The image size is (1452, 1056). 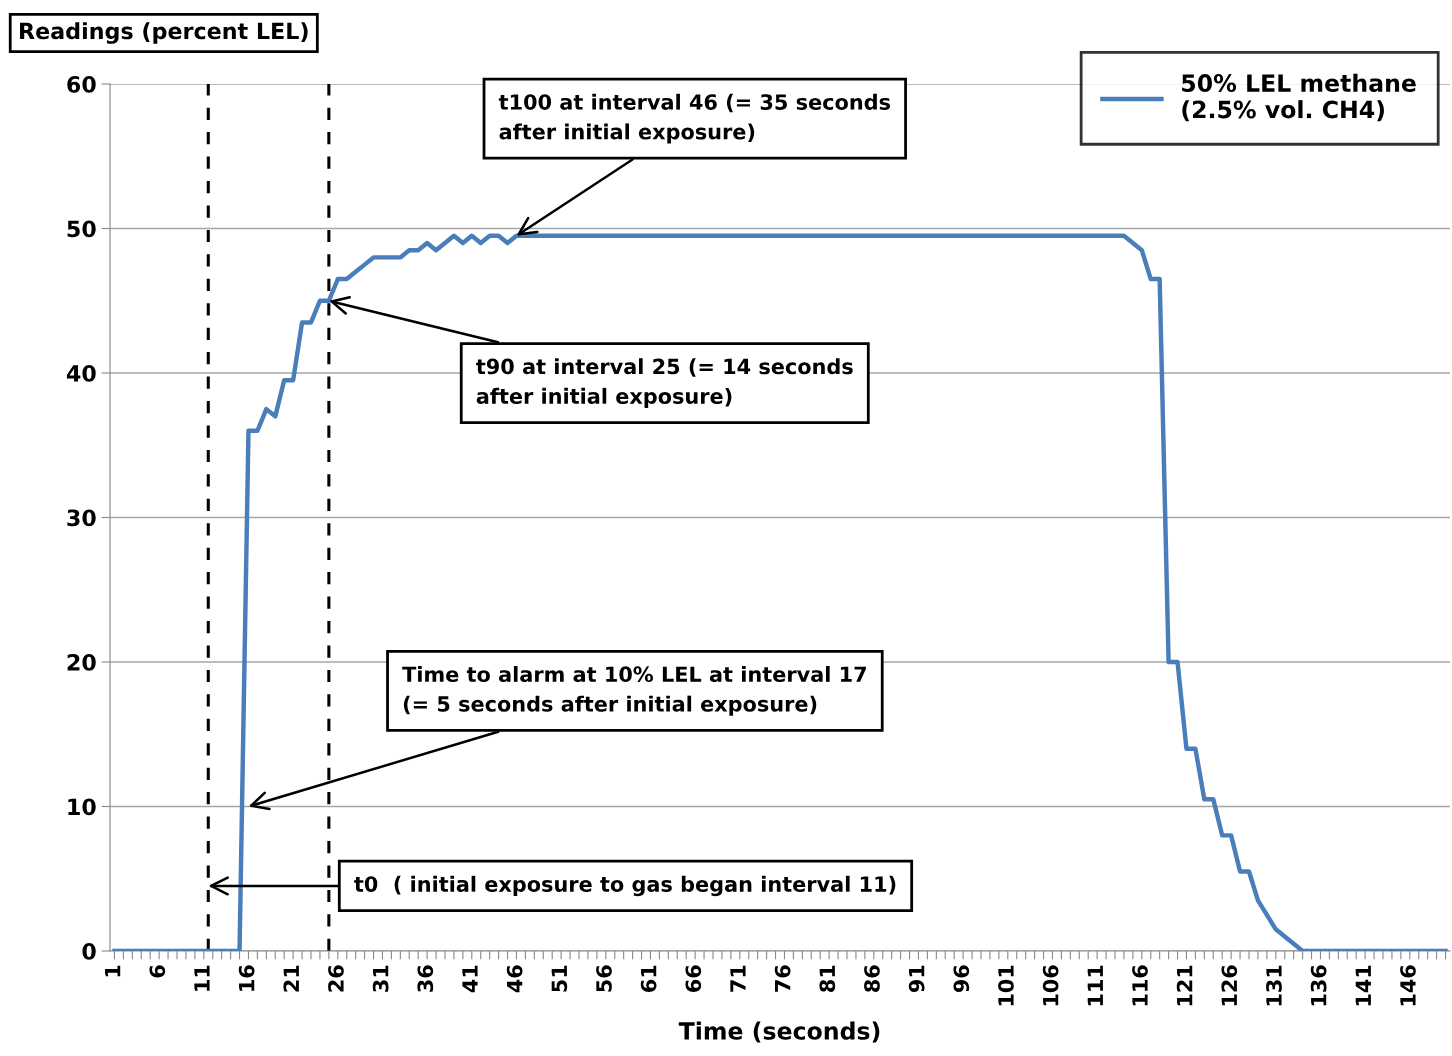 I want to click on x-tick-label: 31, so click(x=380, y=978).